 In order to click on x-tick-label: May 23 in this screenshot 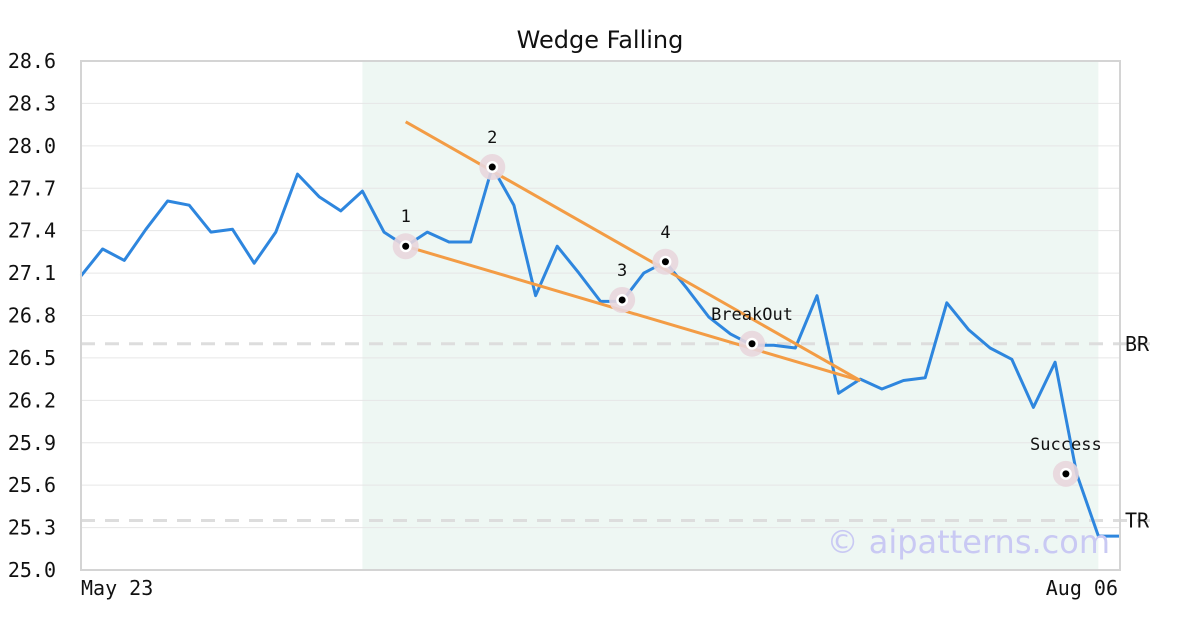, I will do `click(117, 588)`.